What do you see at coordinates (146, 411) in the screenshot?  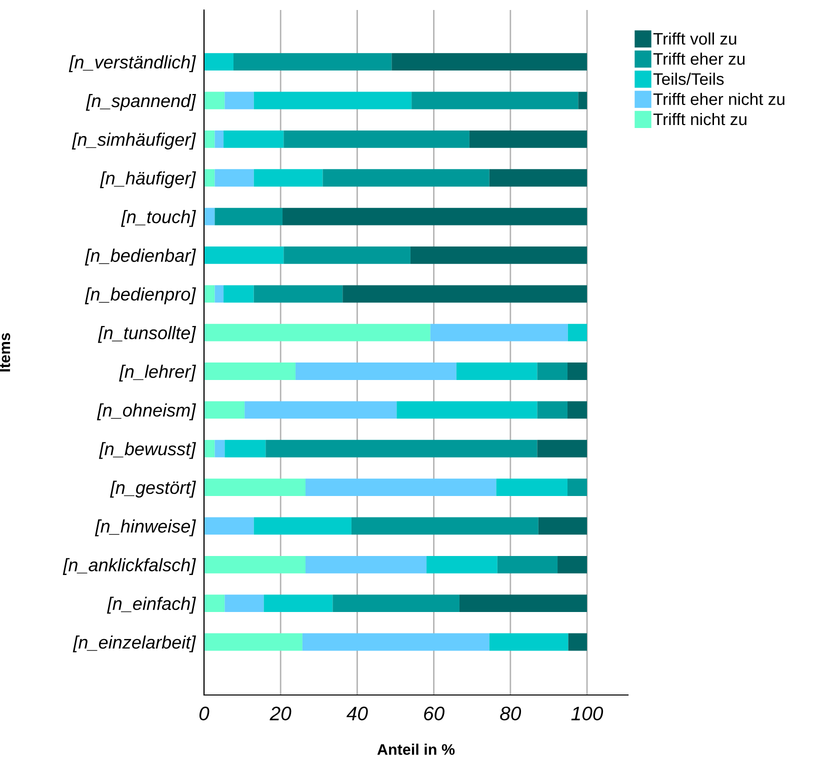 I see `y-tick-label: [n_ohneism]` at bounding box center [146, 411].